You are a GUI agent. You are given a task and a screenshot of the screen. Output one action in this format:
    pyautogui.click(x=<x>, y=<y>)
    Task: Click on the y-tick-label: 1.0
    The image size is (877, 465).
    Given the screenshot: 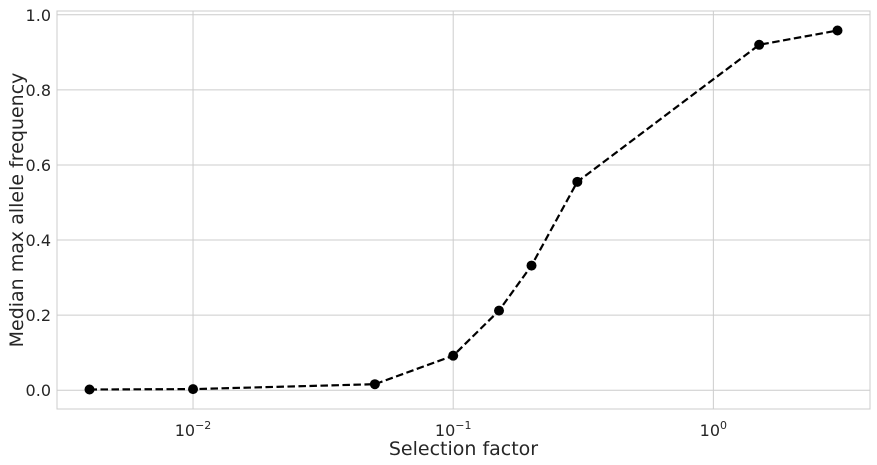 What is the action you would take?
    pyautogui.click(x=38, y=15)
    